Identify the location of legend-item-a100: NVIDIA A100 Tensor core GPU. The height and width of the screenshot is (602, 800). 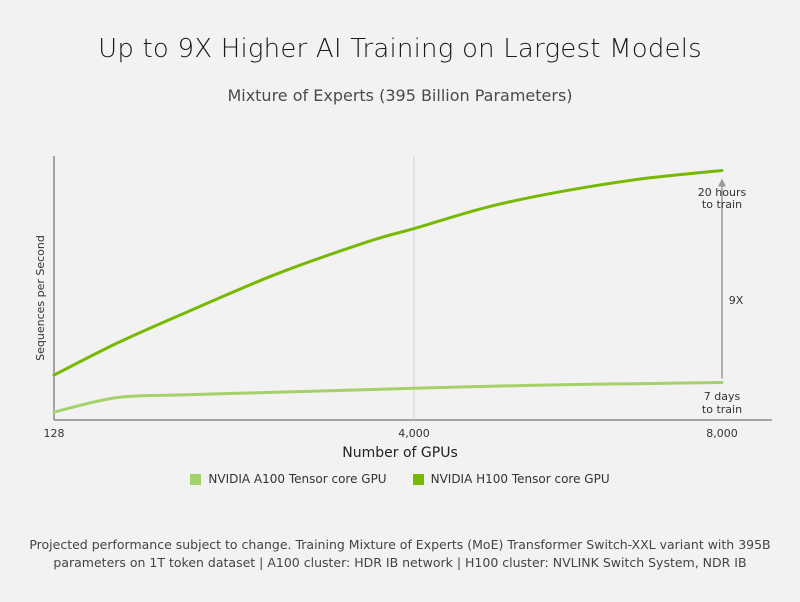
(288, 479).